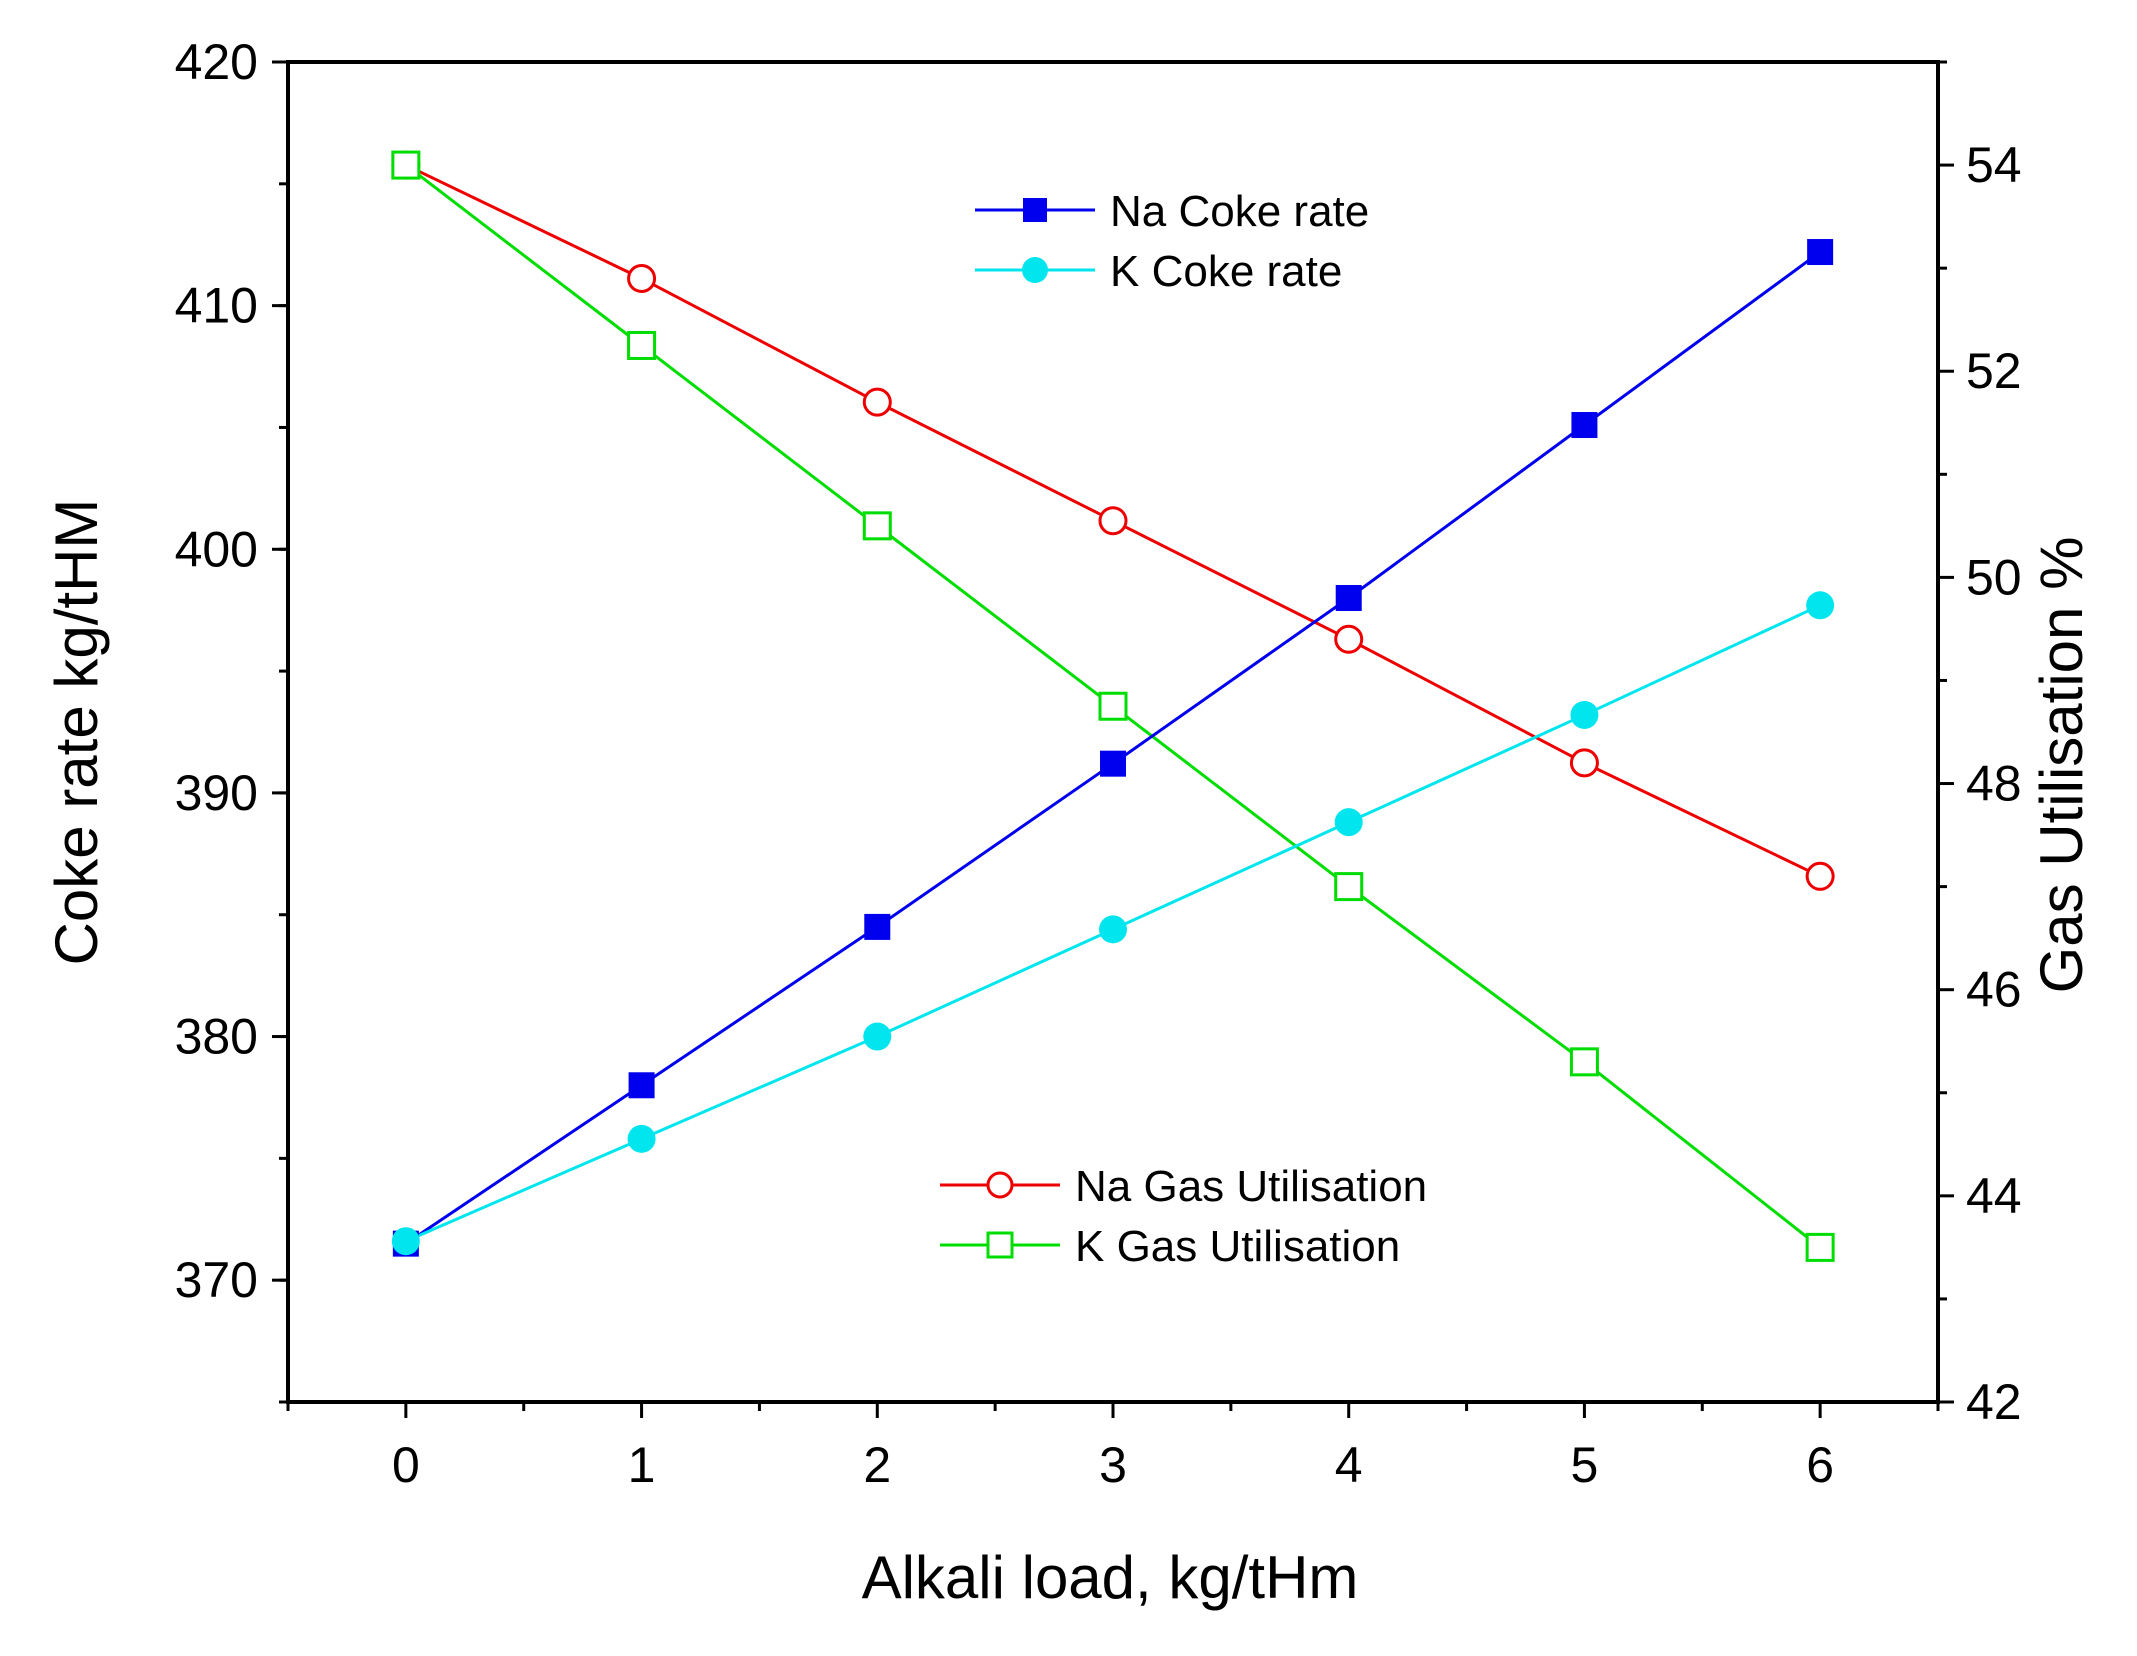 The width and height of the screenshot is (2137, 1656). Describe the element at coordinates (216, 1280) in the screenshot. I see `y-left-tick-label: 370` at that location.